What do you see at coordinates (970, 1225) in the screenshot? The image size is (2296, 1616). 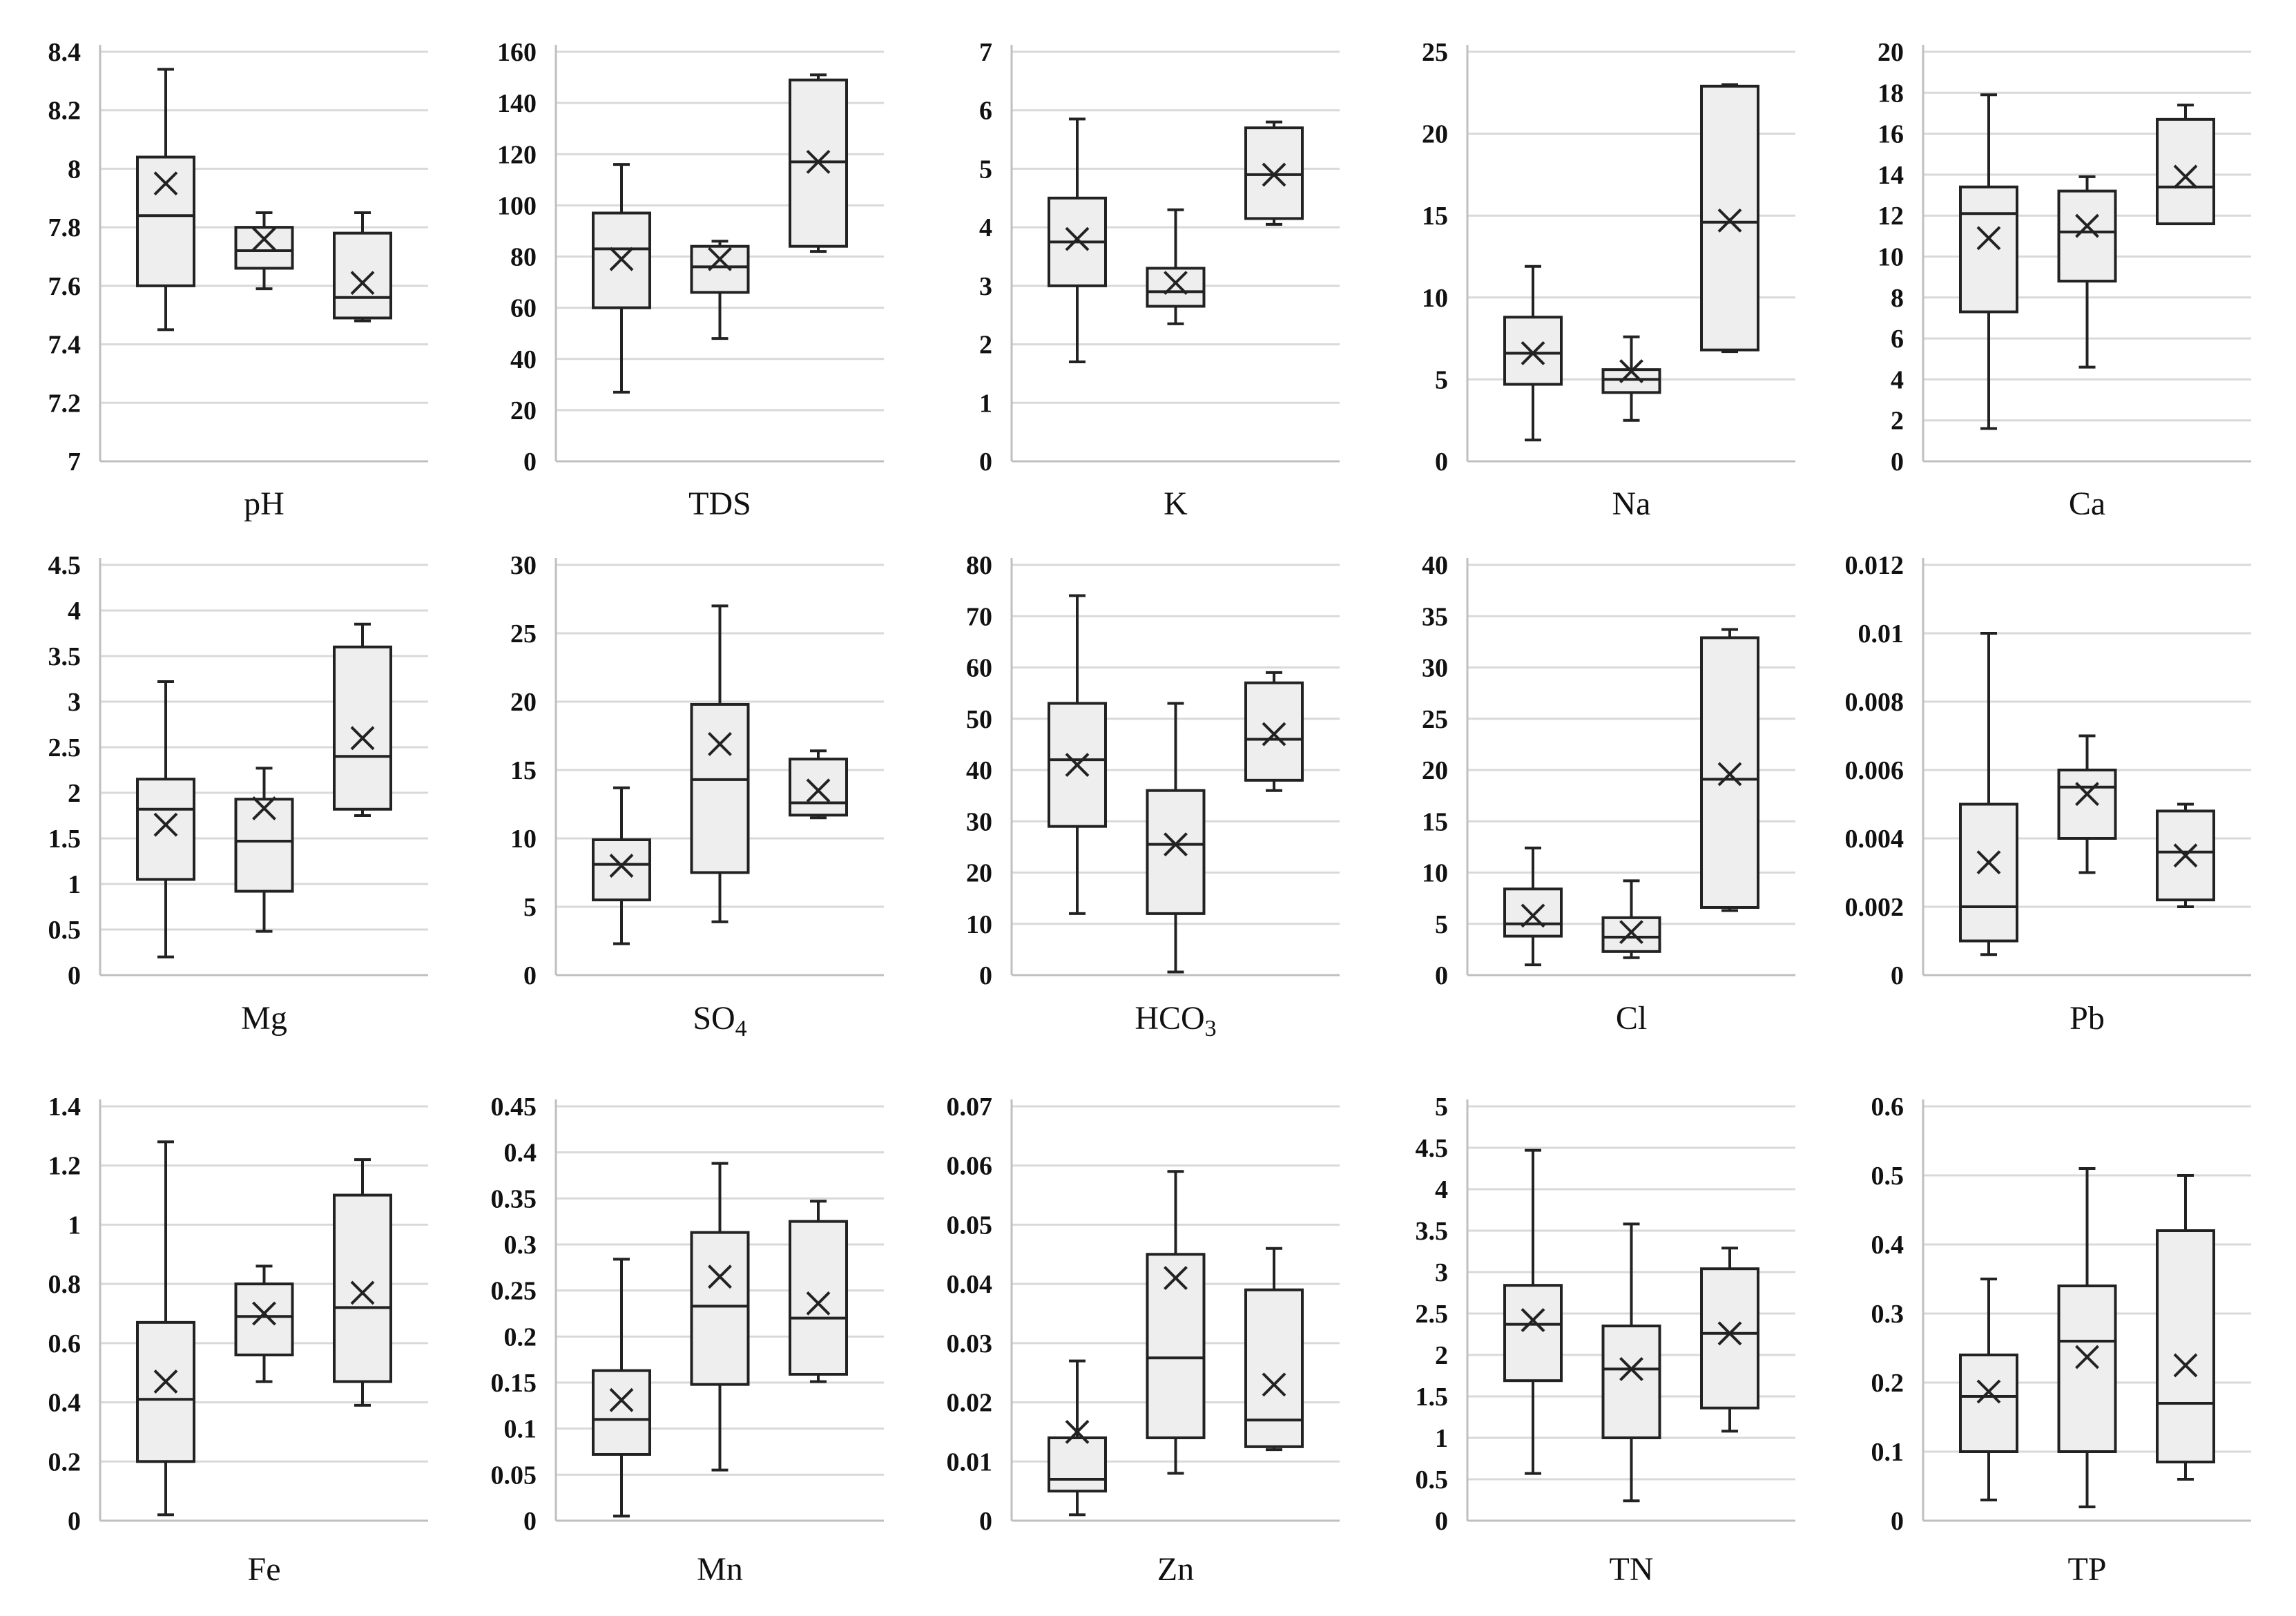 I see `y-tick-label: 0.05` at bounding box center [970, 1225].